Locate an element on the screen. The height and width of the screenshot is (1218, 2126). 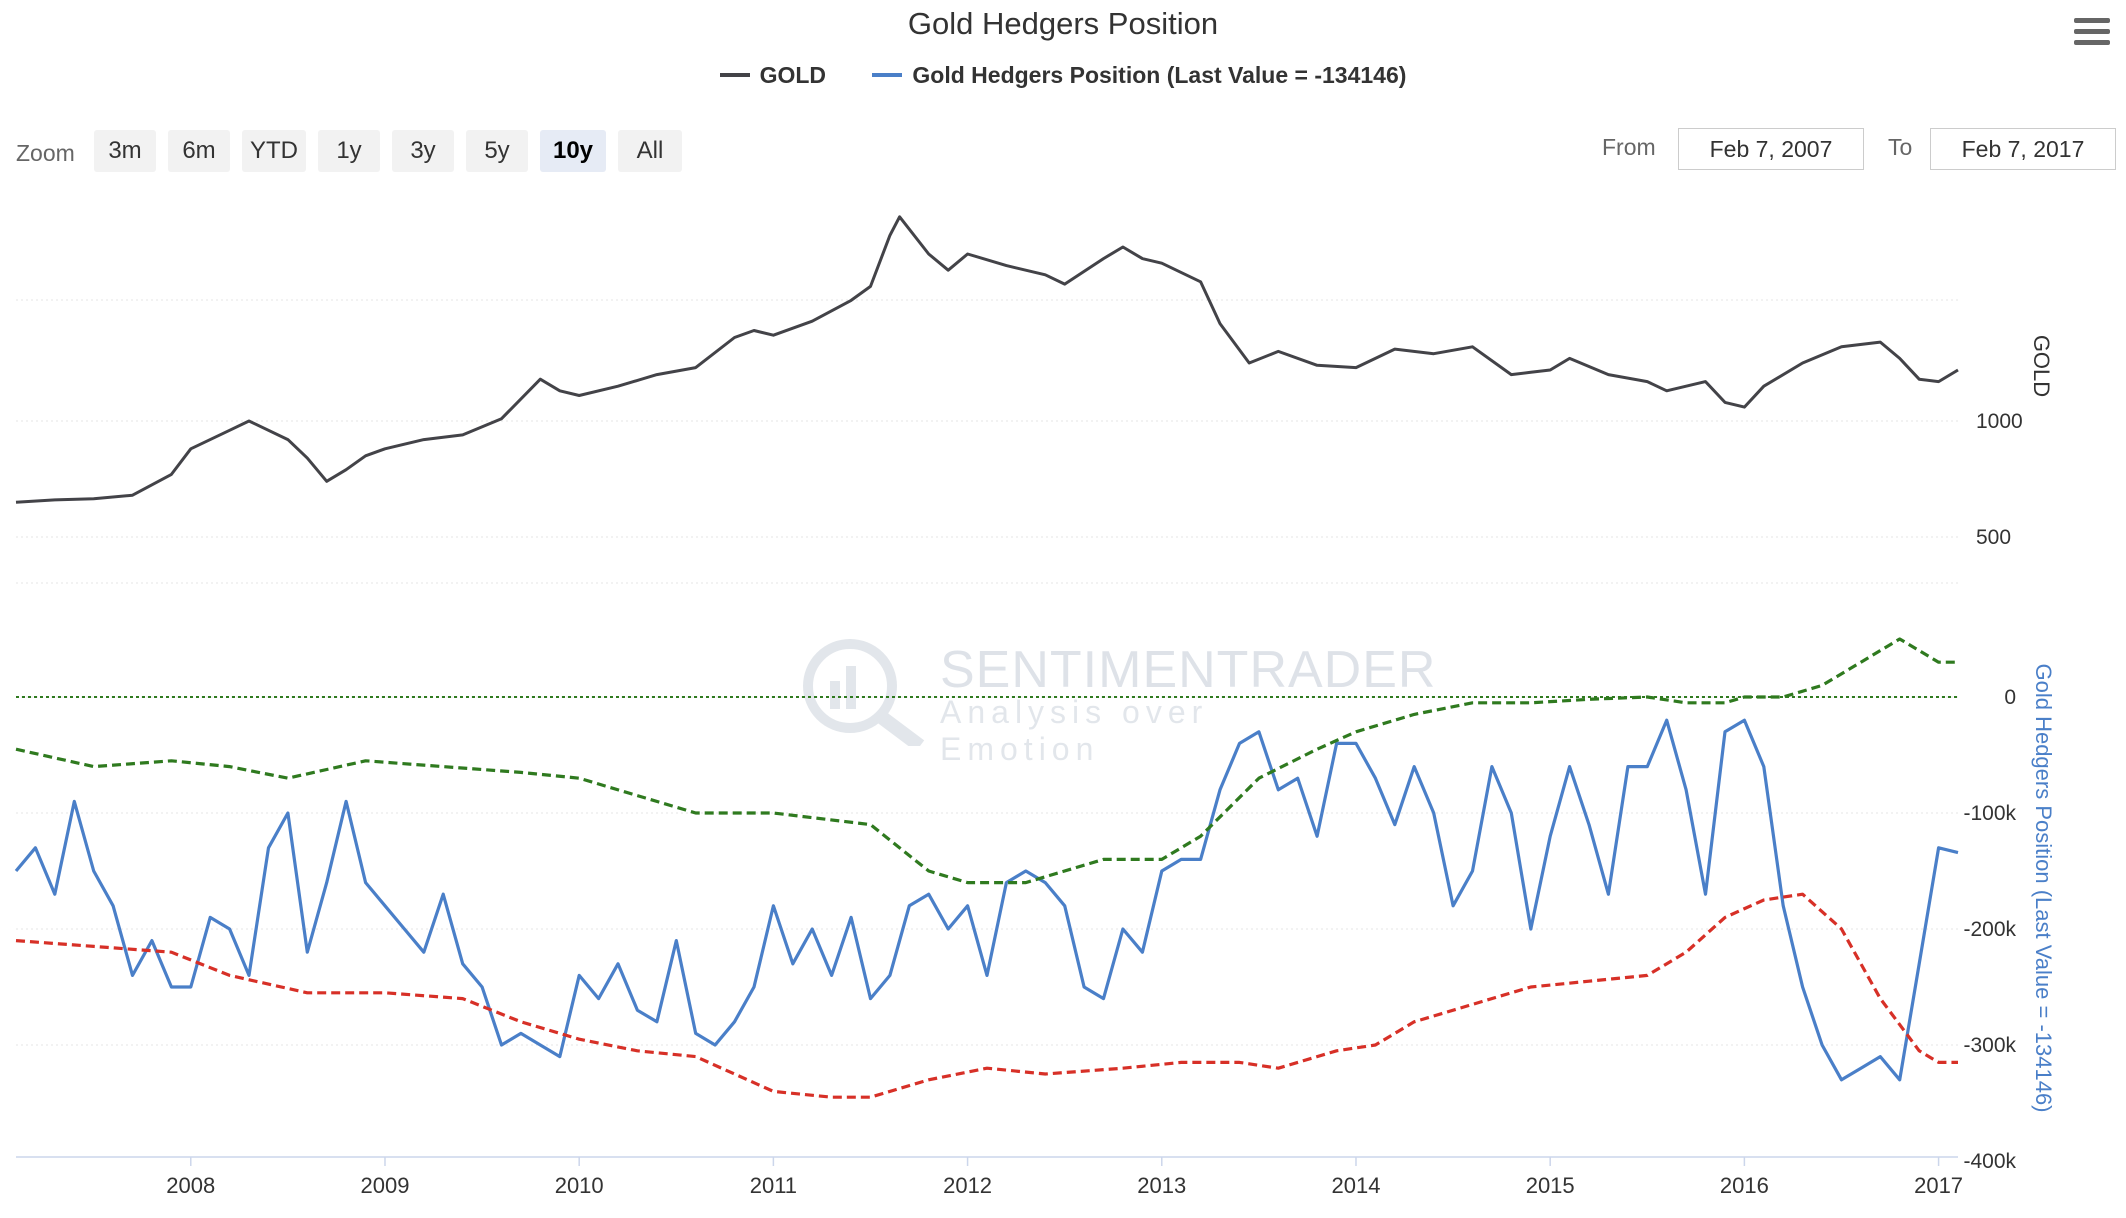
zoom-1y-button: 1y is located at coordinates (349, 151).